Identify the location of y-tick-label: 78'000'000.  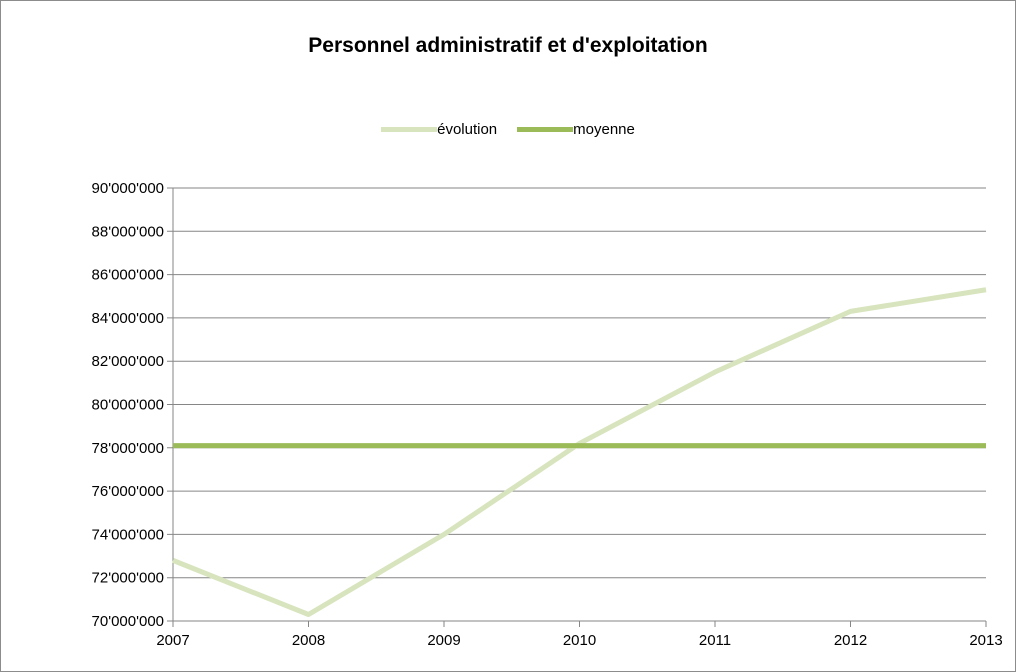
(128, 448).